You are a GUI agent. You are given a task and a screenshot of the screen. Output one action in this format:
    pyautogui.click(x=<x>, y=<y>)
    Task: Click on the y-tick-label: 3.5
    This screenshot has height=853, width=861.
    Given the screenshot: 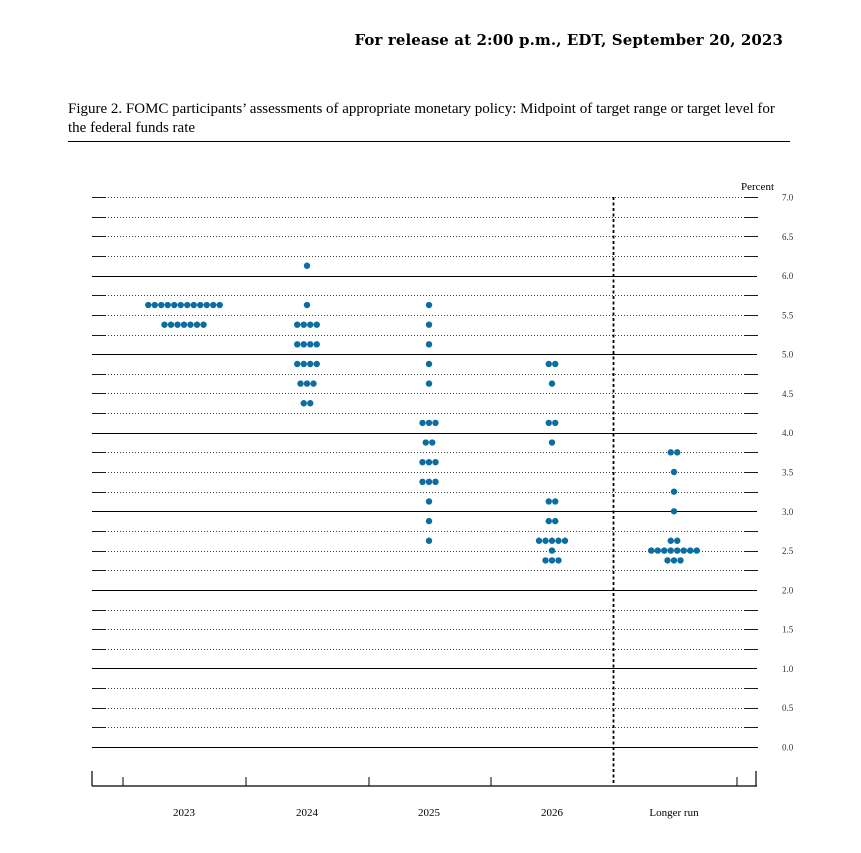 What is the action you would take?
    pyautogui.click(x=788, y=473)
    